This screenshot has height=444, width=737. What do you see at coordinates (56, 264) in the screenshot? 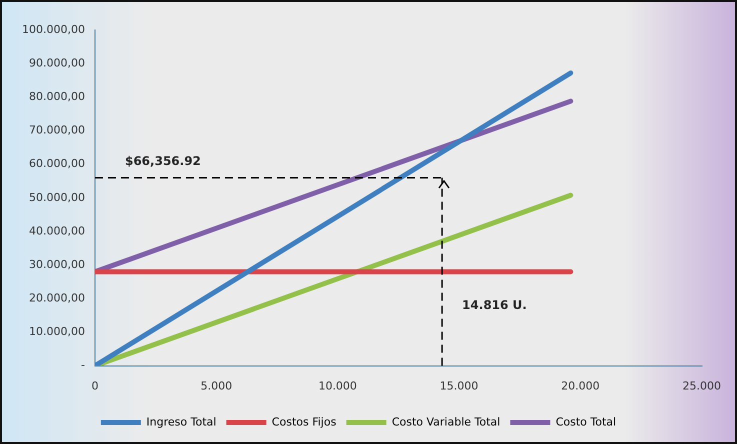
I see `y-tick-label: 30.000,00` at bounding box center [56, 264].